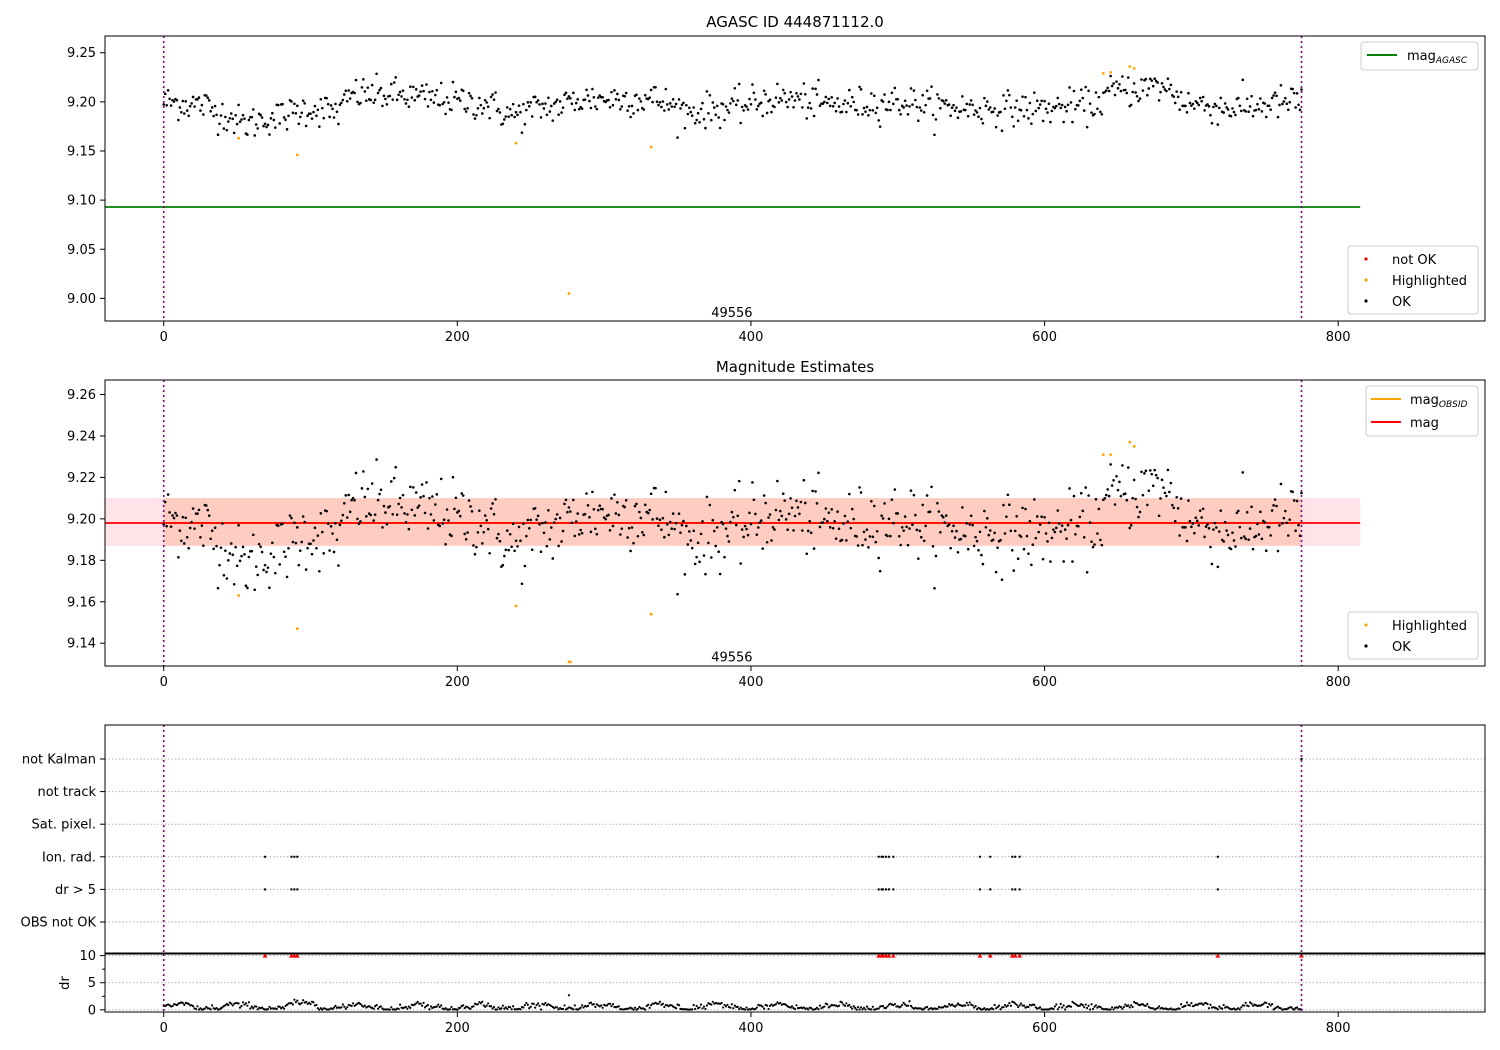 The image size is (1500, 1050). I want to click on legend-label-mag-obsid: magOBSID, so click(1439, 401).